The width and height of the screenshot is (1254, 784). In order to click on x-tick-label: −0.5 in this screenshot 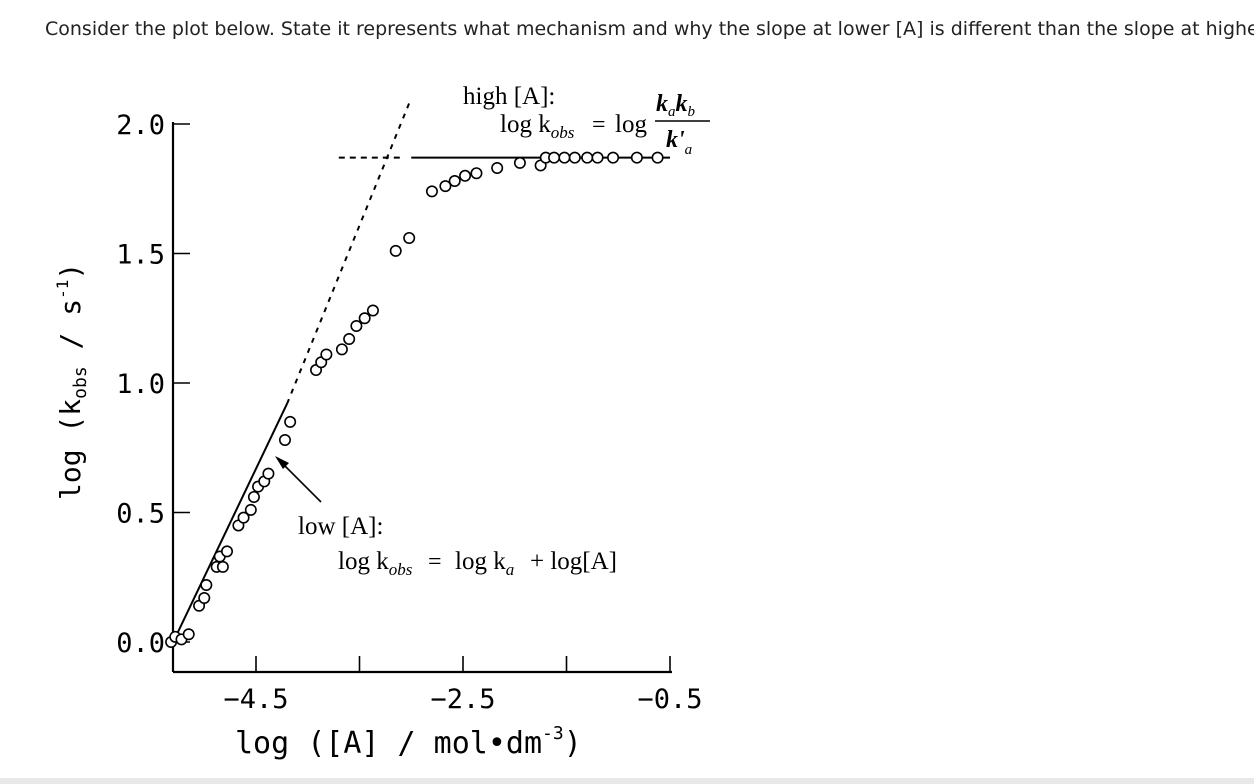, I will do `click(669, 699)`.